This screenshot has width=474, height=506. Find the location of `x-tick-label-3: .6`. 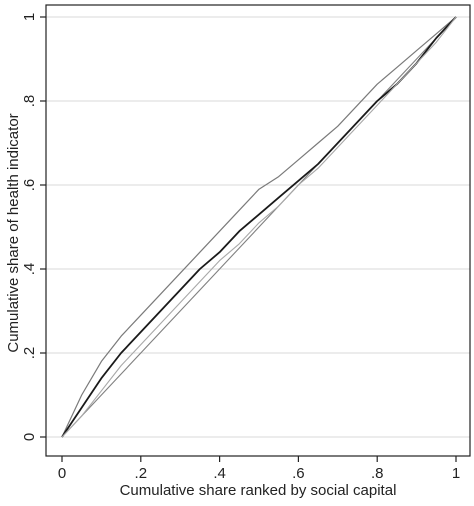

x-tick-label-3: .6 is located at coordinates (298, 473).